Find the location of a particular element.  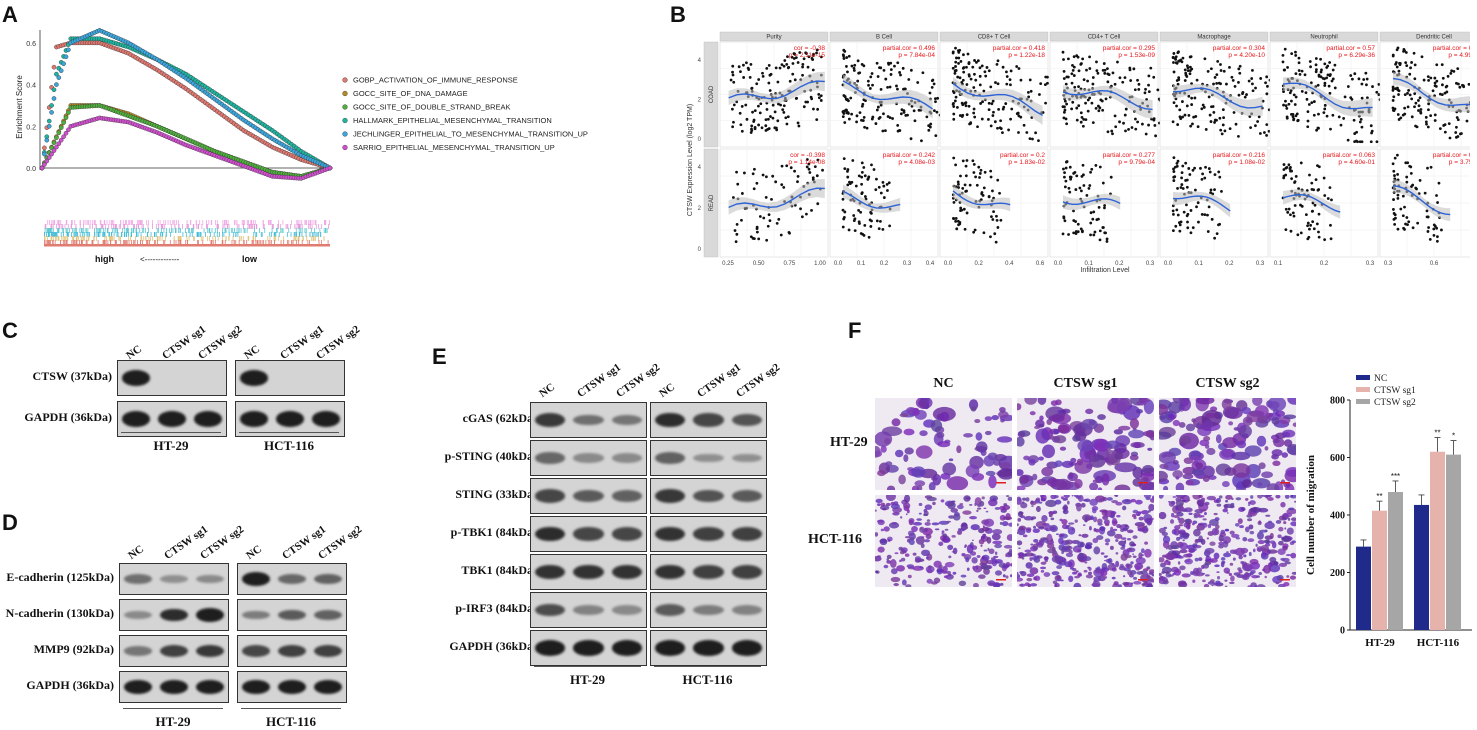

b-x-tick: 0.6 is located at coordinates (1040, 264).